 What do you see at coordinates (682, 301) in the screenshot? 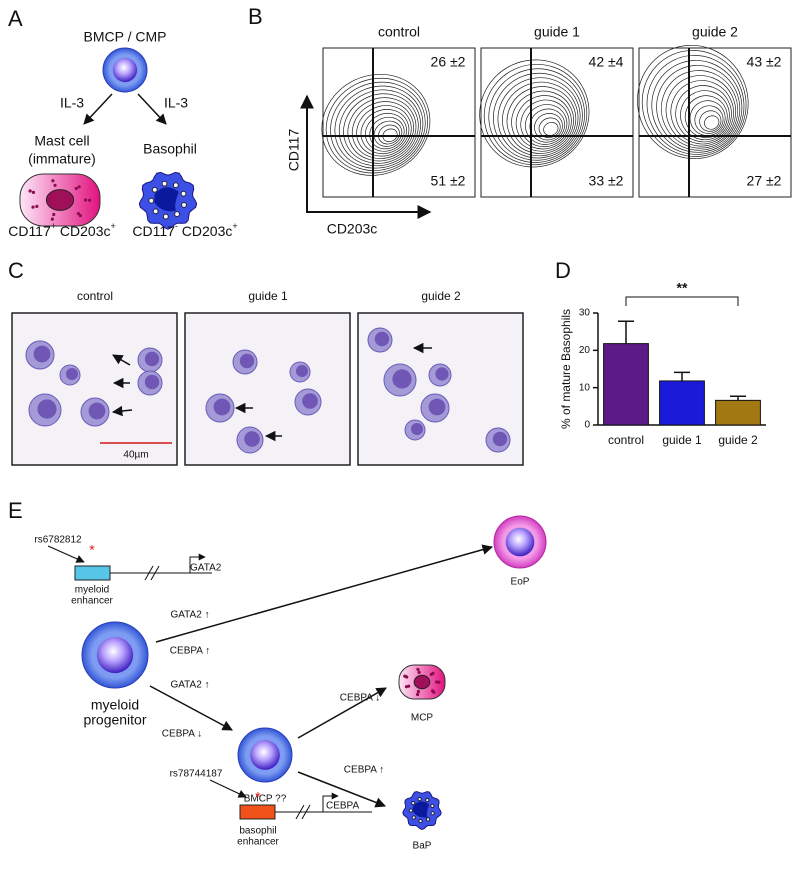
I see `significance-bracket` at bounding box center [682, 301].